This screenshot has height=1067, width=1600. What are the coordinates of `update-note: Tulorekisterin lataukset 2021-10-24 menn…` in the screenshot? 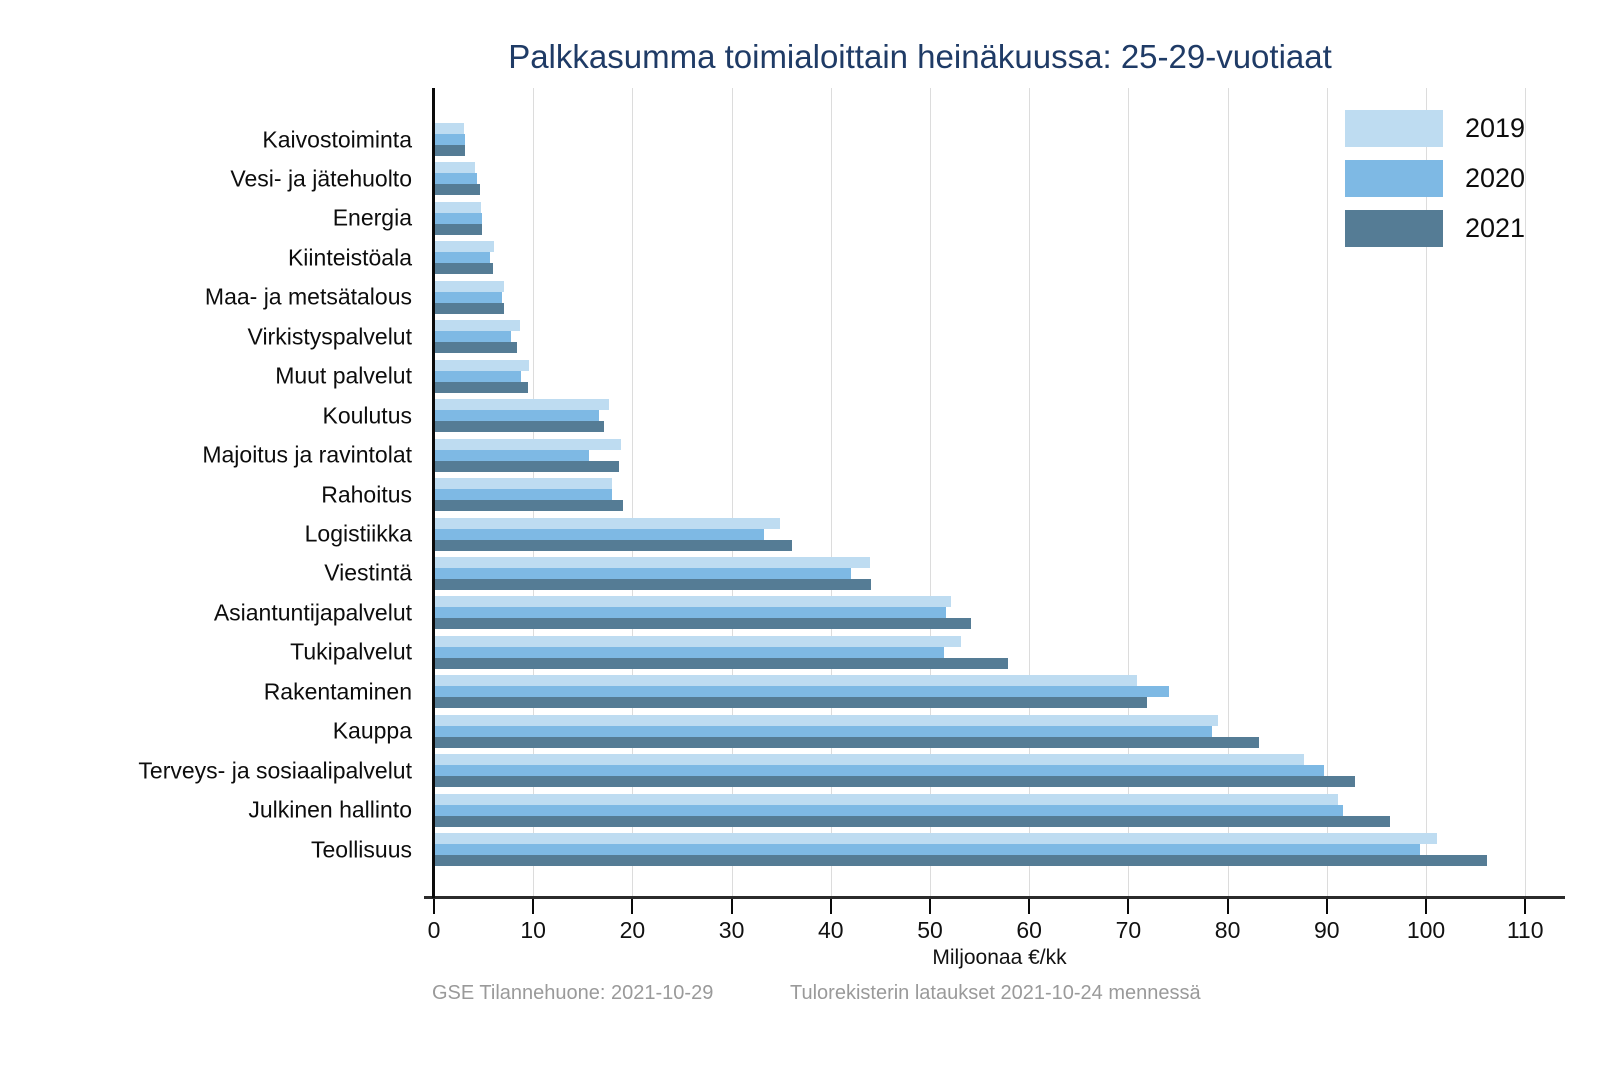 It's located at (995, 993).